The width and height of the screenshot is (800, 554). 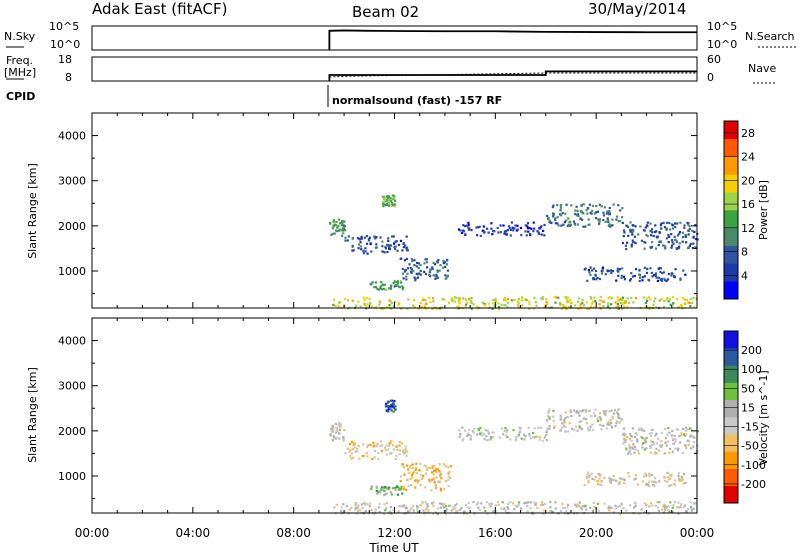 What do you see at coordinates (512, 39) in the screenshot?
I see `nsky-series-line` at bounding box center [512, 39].